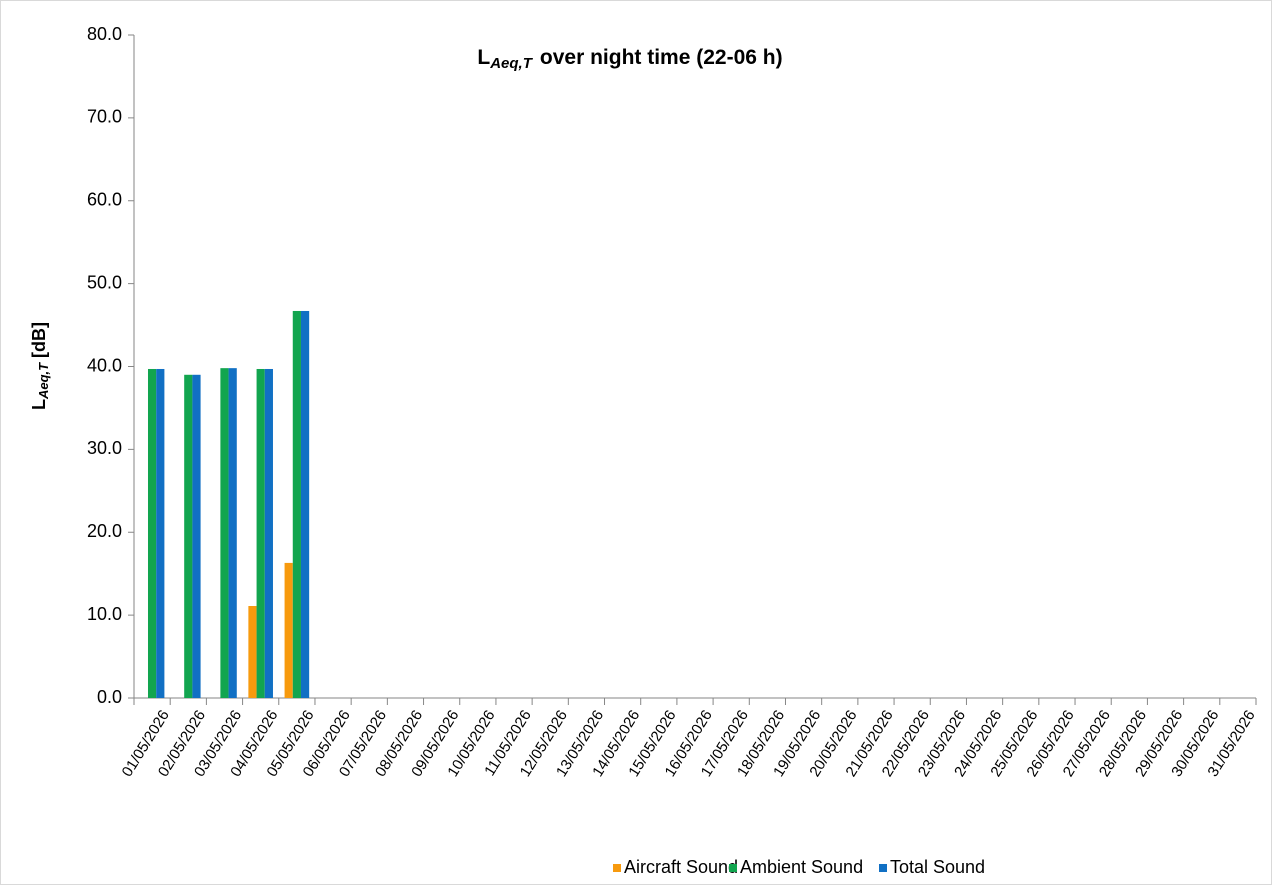 The height and width of the screenshot is (885, 1272). I want to click on legend-item: Ambient Sound, so click(796, 867).